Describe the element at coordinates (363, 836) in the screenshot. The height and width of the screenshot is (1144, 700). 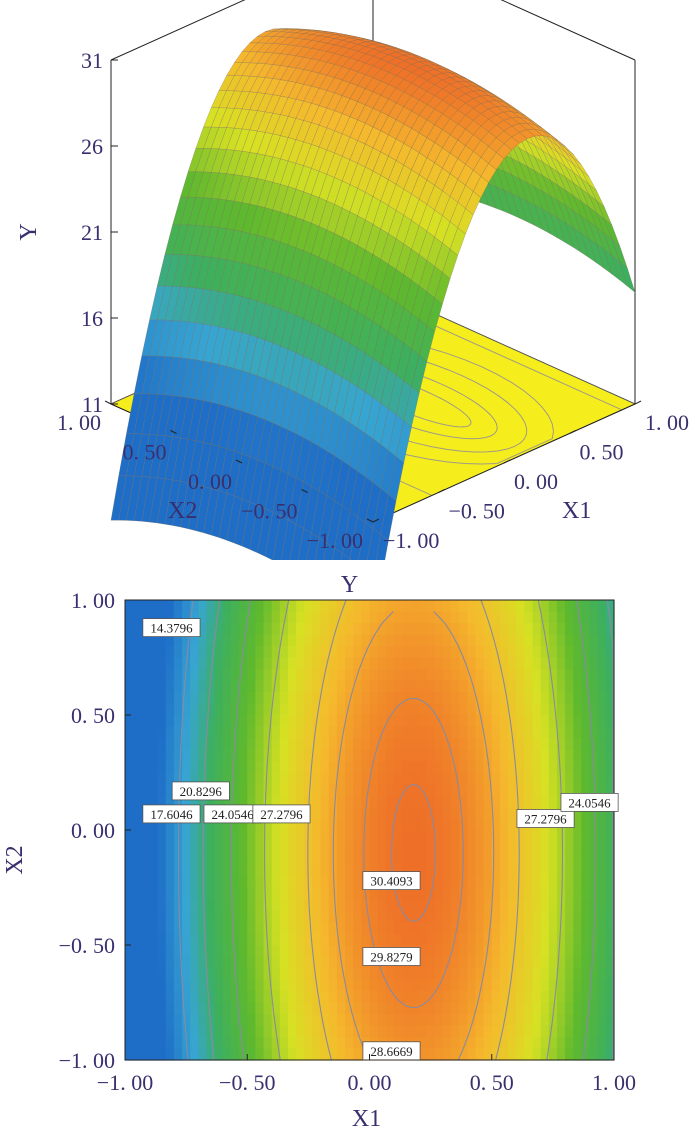
I see `contour-line` at that location.